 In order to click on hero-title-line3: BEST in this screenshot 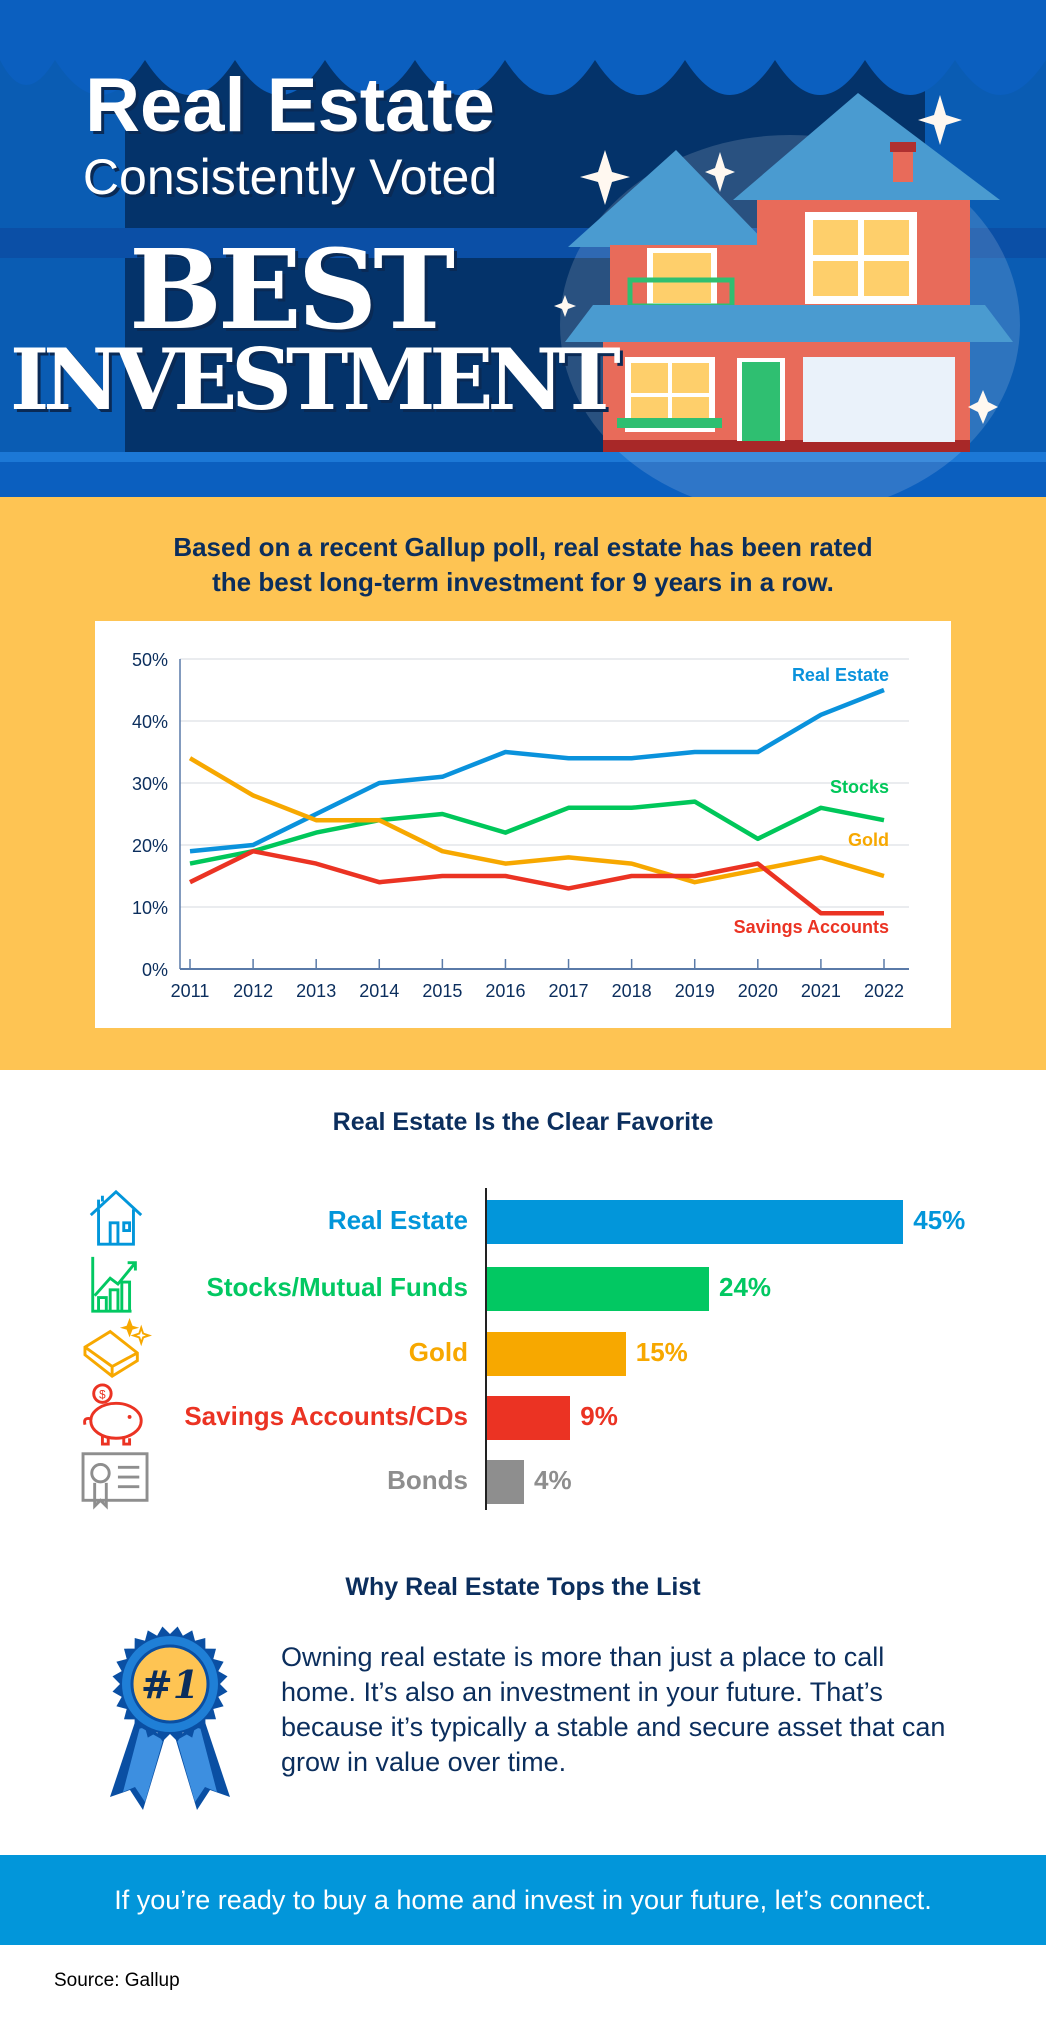, I will do `click(291, 289)`.